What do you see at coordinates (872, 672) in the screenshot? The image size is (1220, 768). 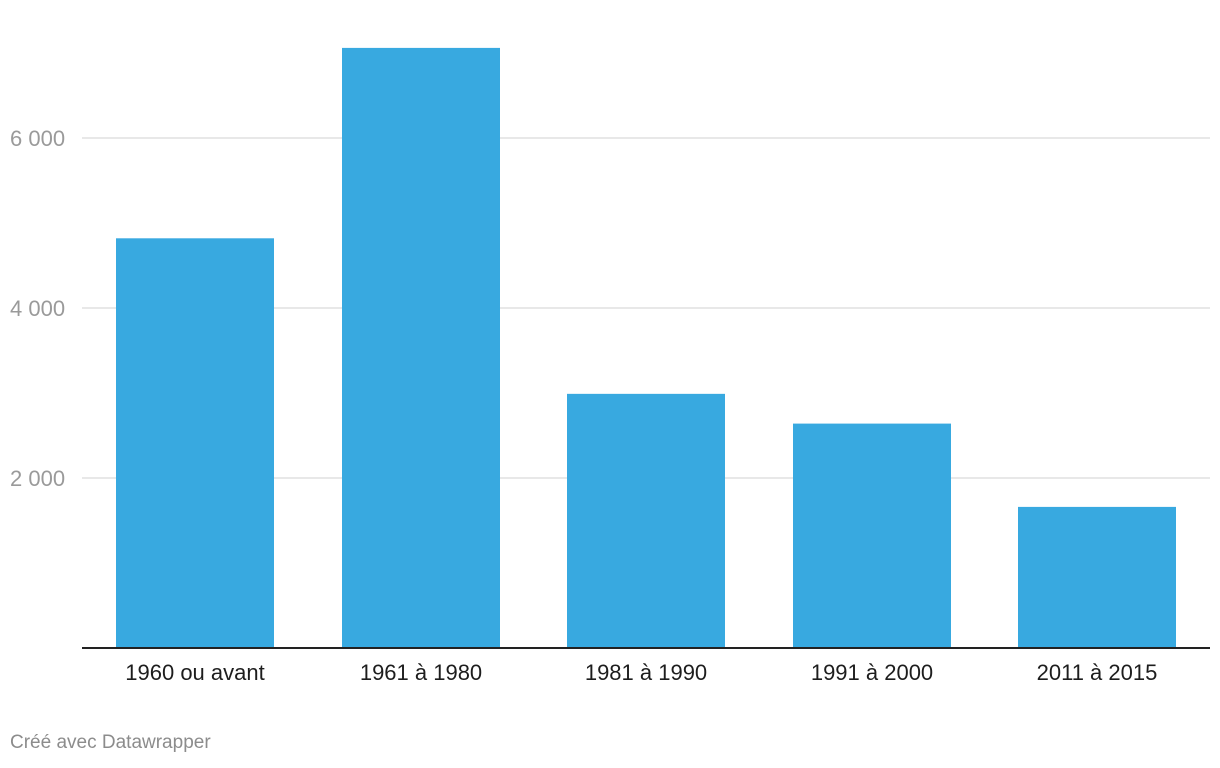 I see `x-tick-label: 1991 à 2000` at bounding box center [872, 672].